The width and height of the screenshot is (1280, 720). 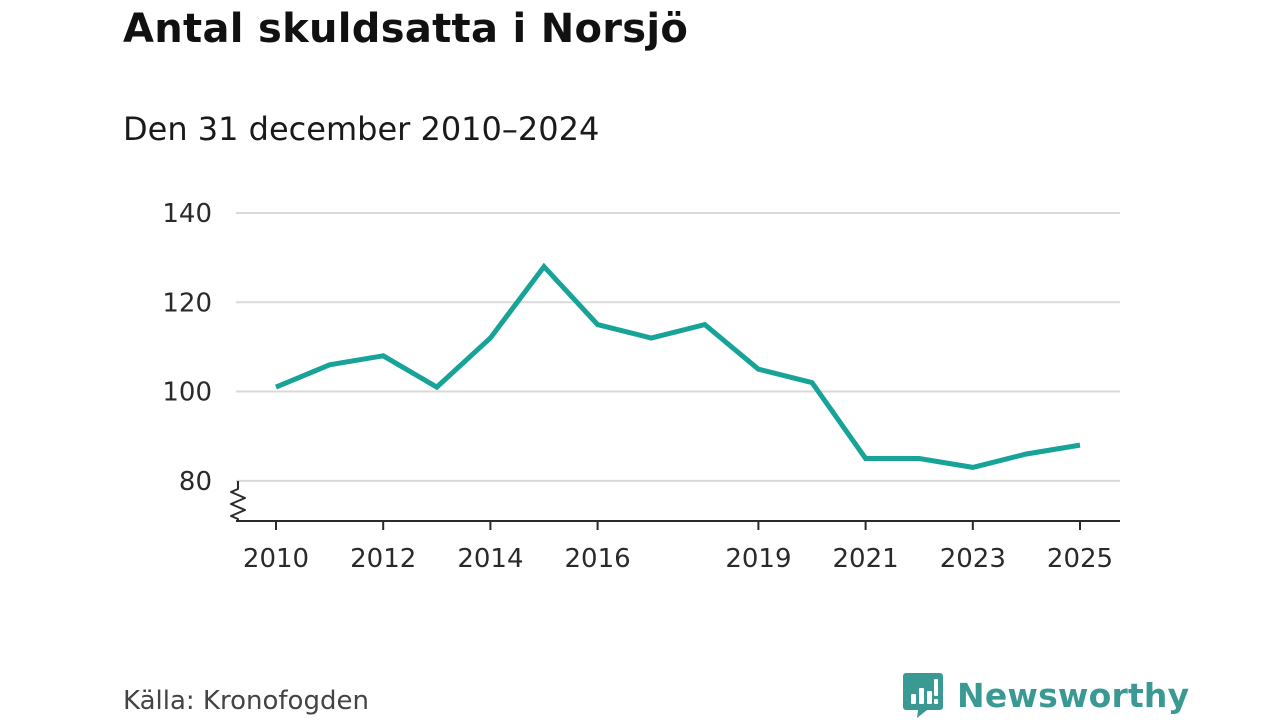 I want to click on chart-title: Antal skuldsatta i Norsjö, so click(x=406, y=29).